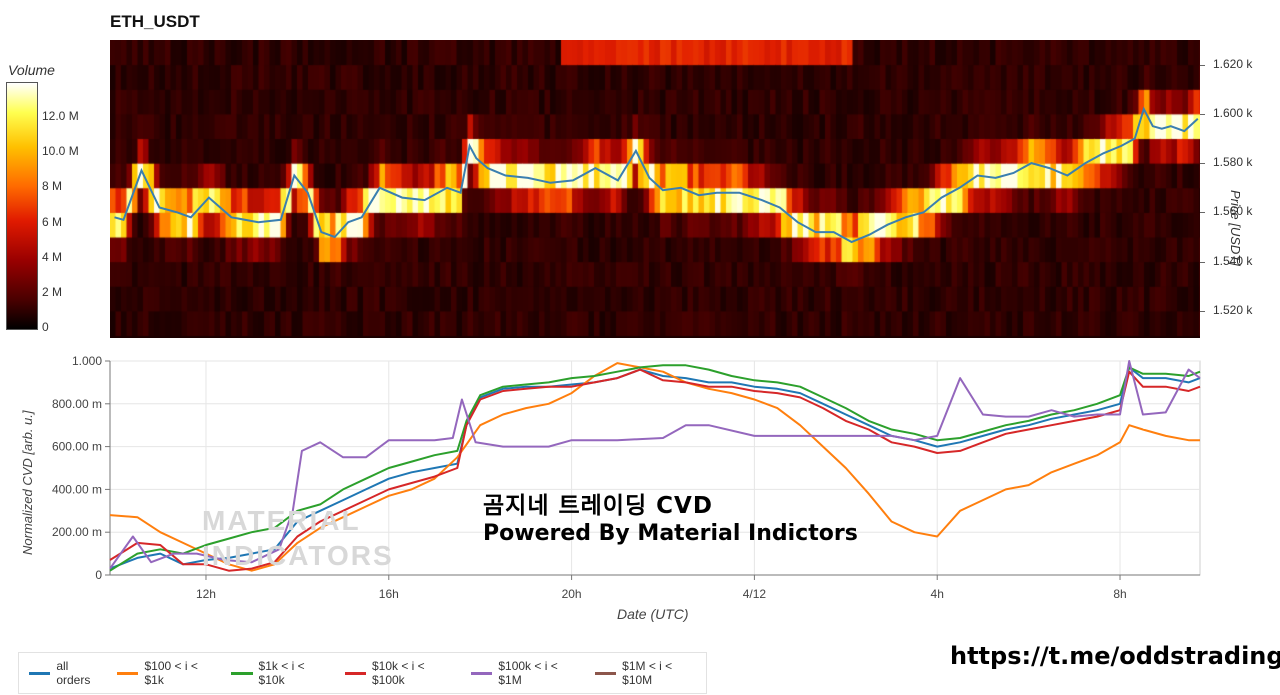 The width and height of the screenshot is (1280, 695). Describe the element at coordinates (77, 404) in the screenshot. I see `y-tick-label: 800.00 m` at that location.